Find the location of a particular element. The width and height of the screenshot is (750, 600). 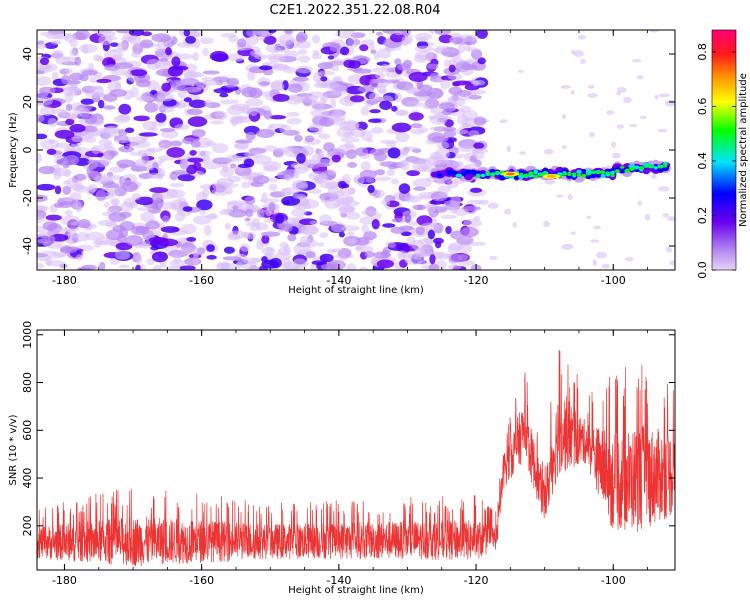

signal-peak-core is located at coordinates (552, 176).